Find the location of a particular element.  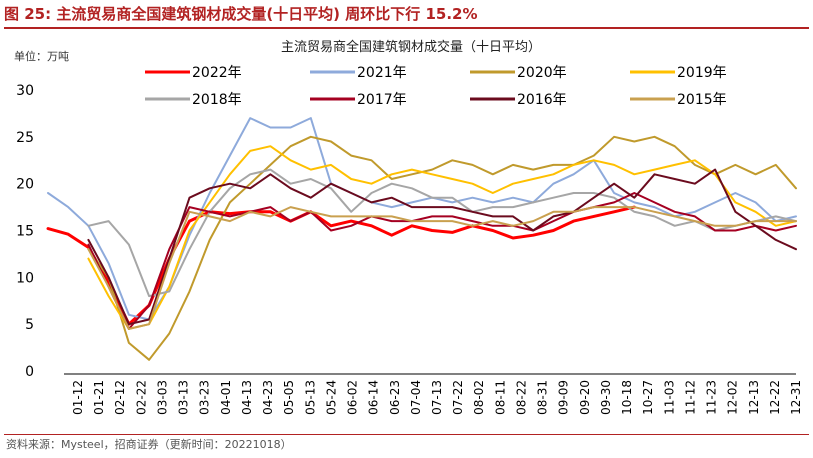

legend-label: 2022年 is located at coordinates (217, 73).